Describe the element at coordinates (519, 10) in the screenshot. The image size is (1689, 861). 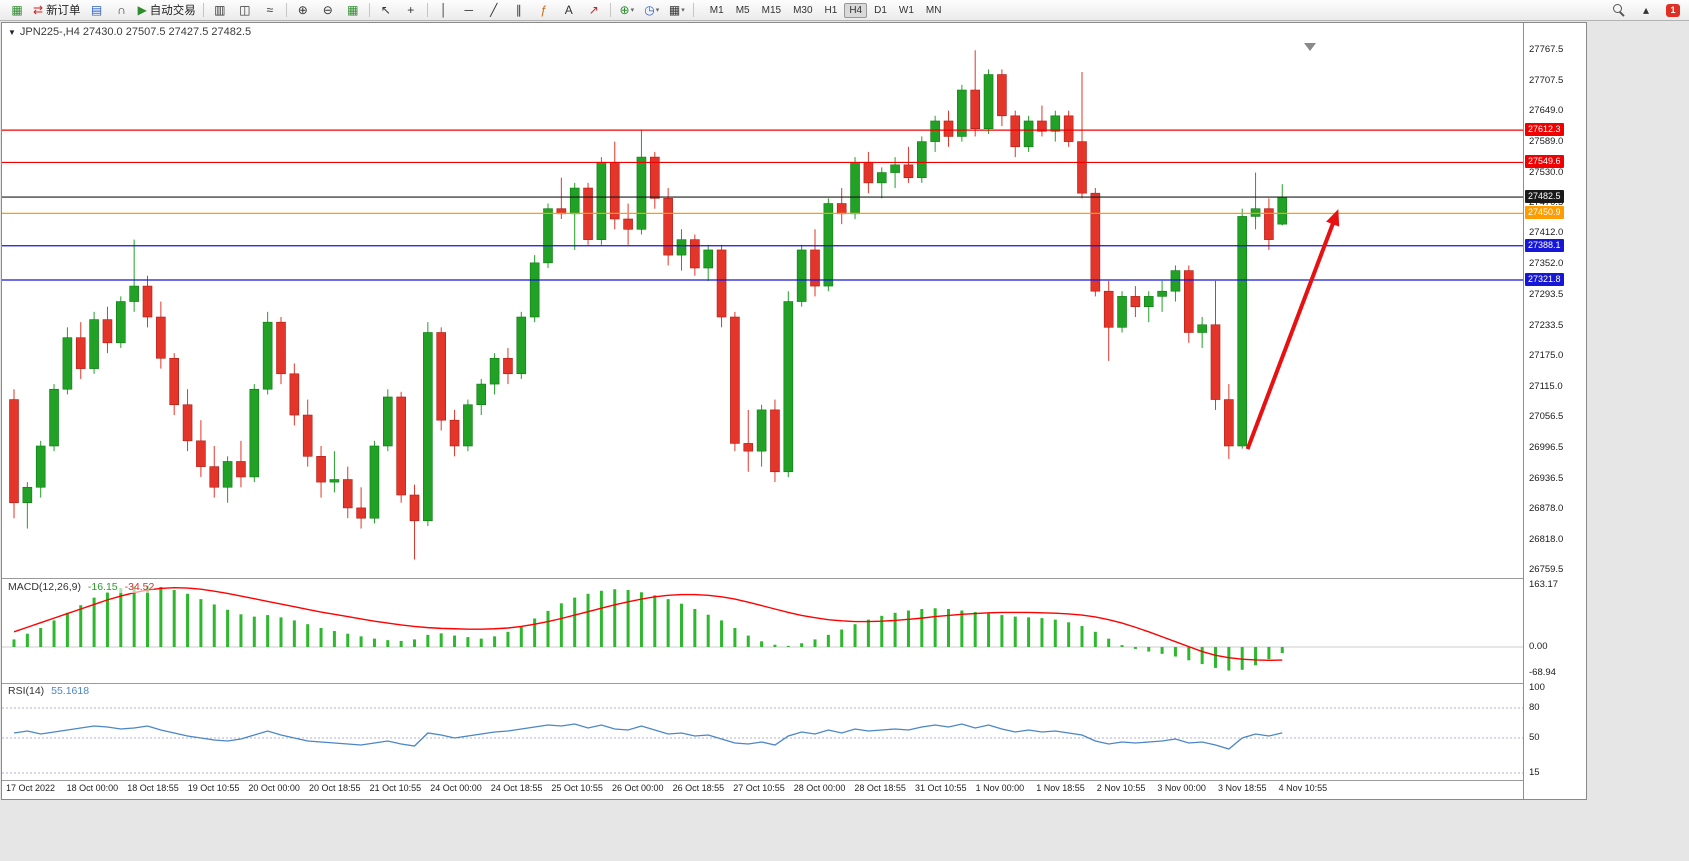
I see `channel-tool-button: ∥` at that location.